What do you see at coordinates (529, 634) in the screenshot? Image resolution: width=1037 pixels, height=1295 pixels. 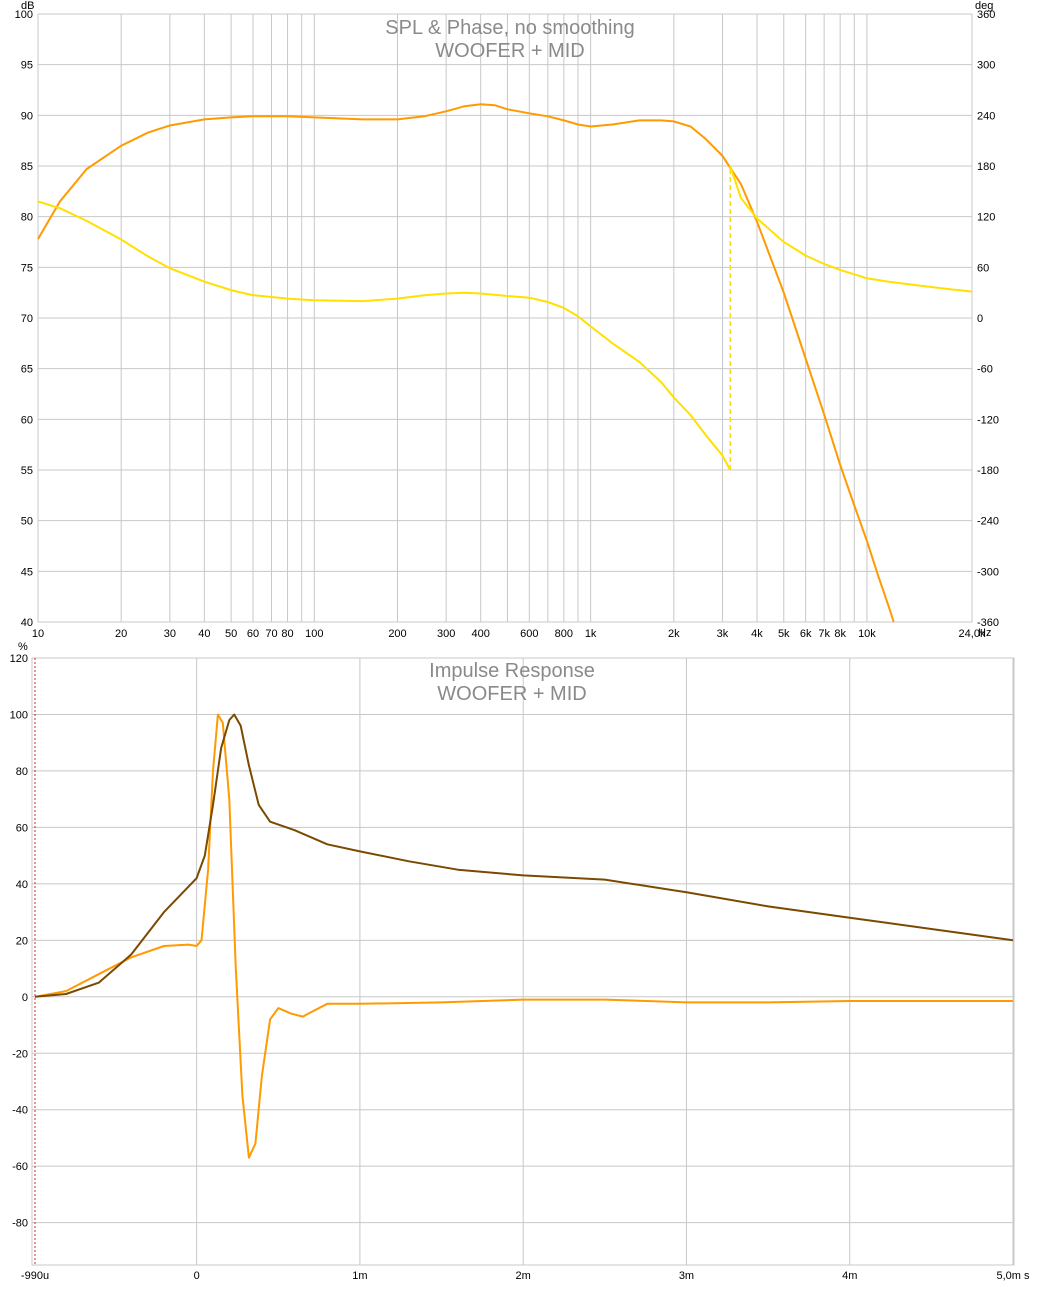 I see `x-tick-label: 600` at bounding box center [529, 634].